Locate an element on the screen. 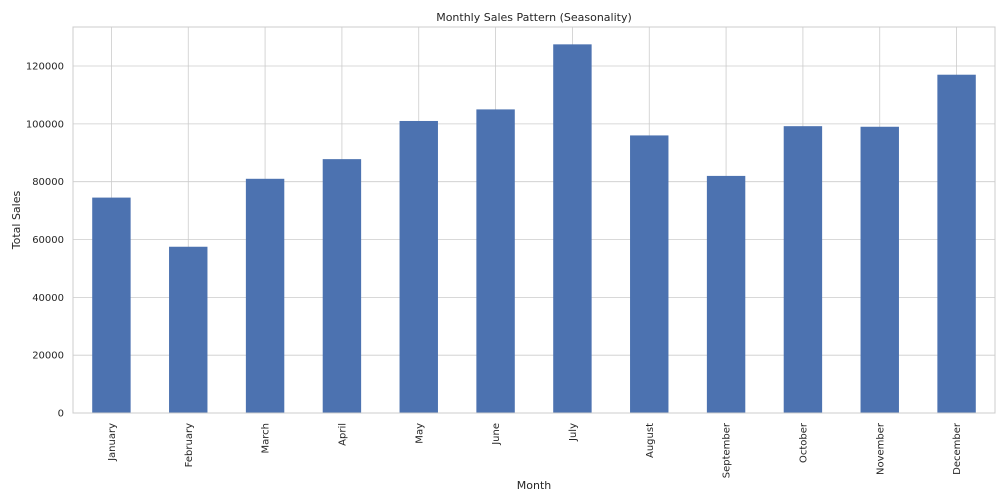 This screenshot has height=504, width=1008. bar-april is located at coordinates (342, 286).